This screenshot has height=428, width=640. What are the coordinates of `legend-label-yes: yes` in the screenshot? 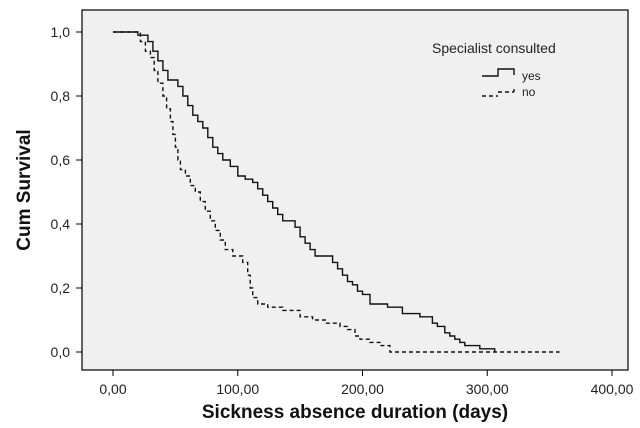 It's located at (531, 76).